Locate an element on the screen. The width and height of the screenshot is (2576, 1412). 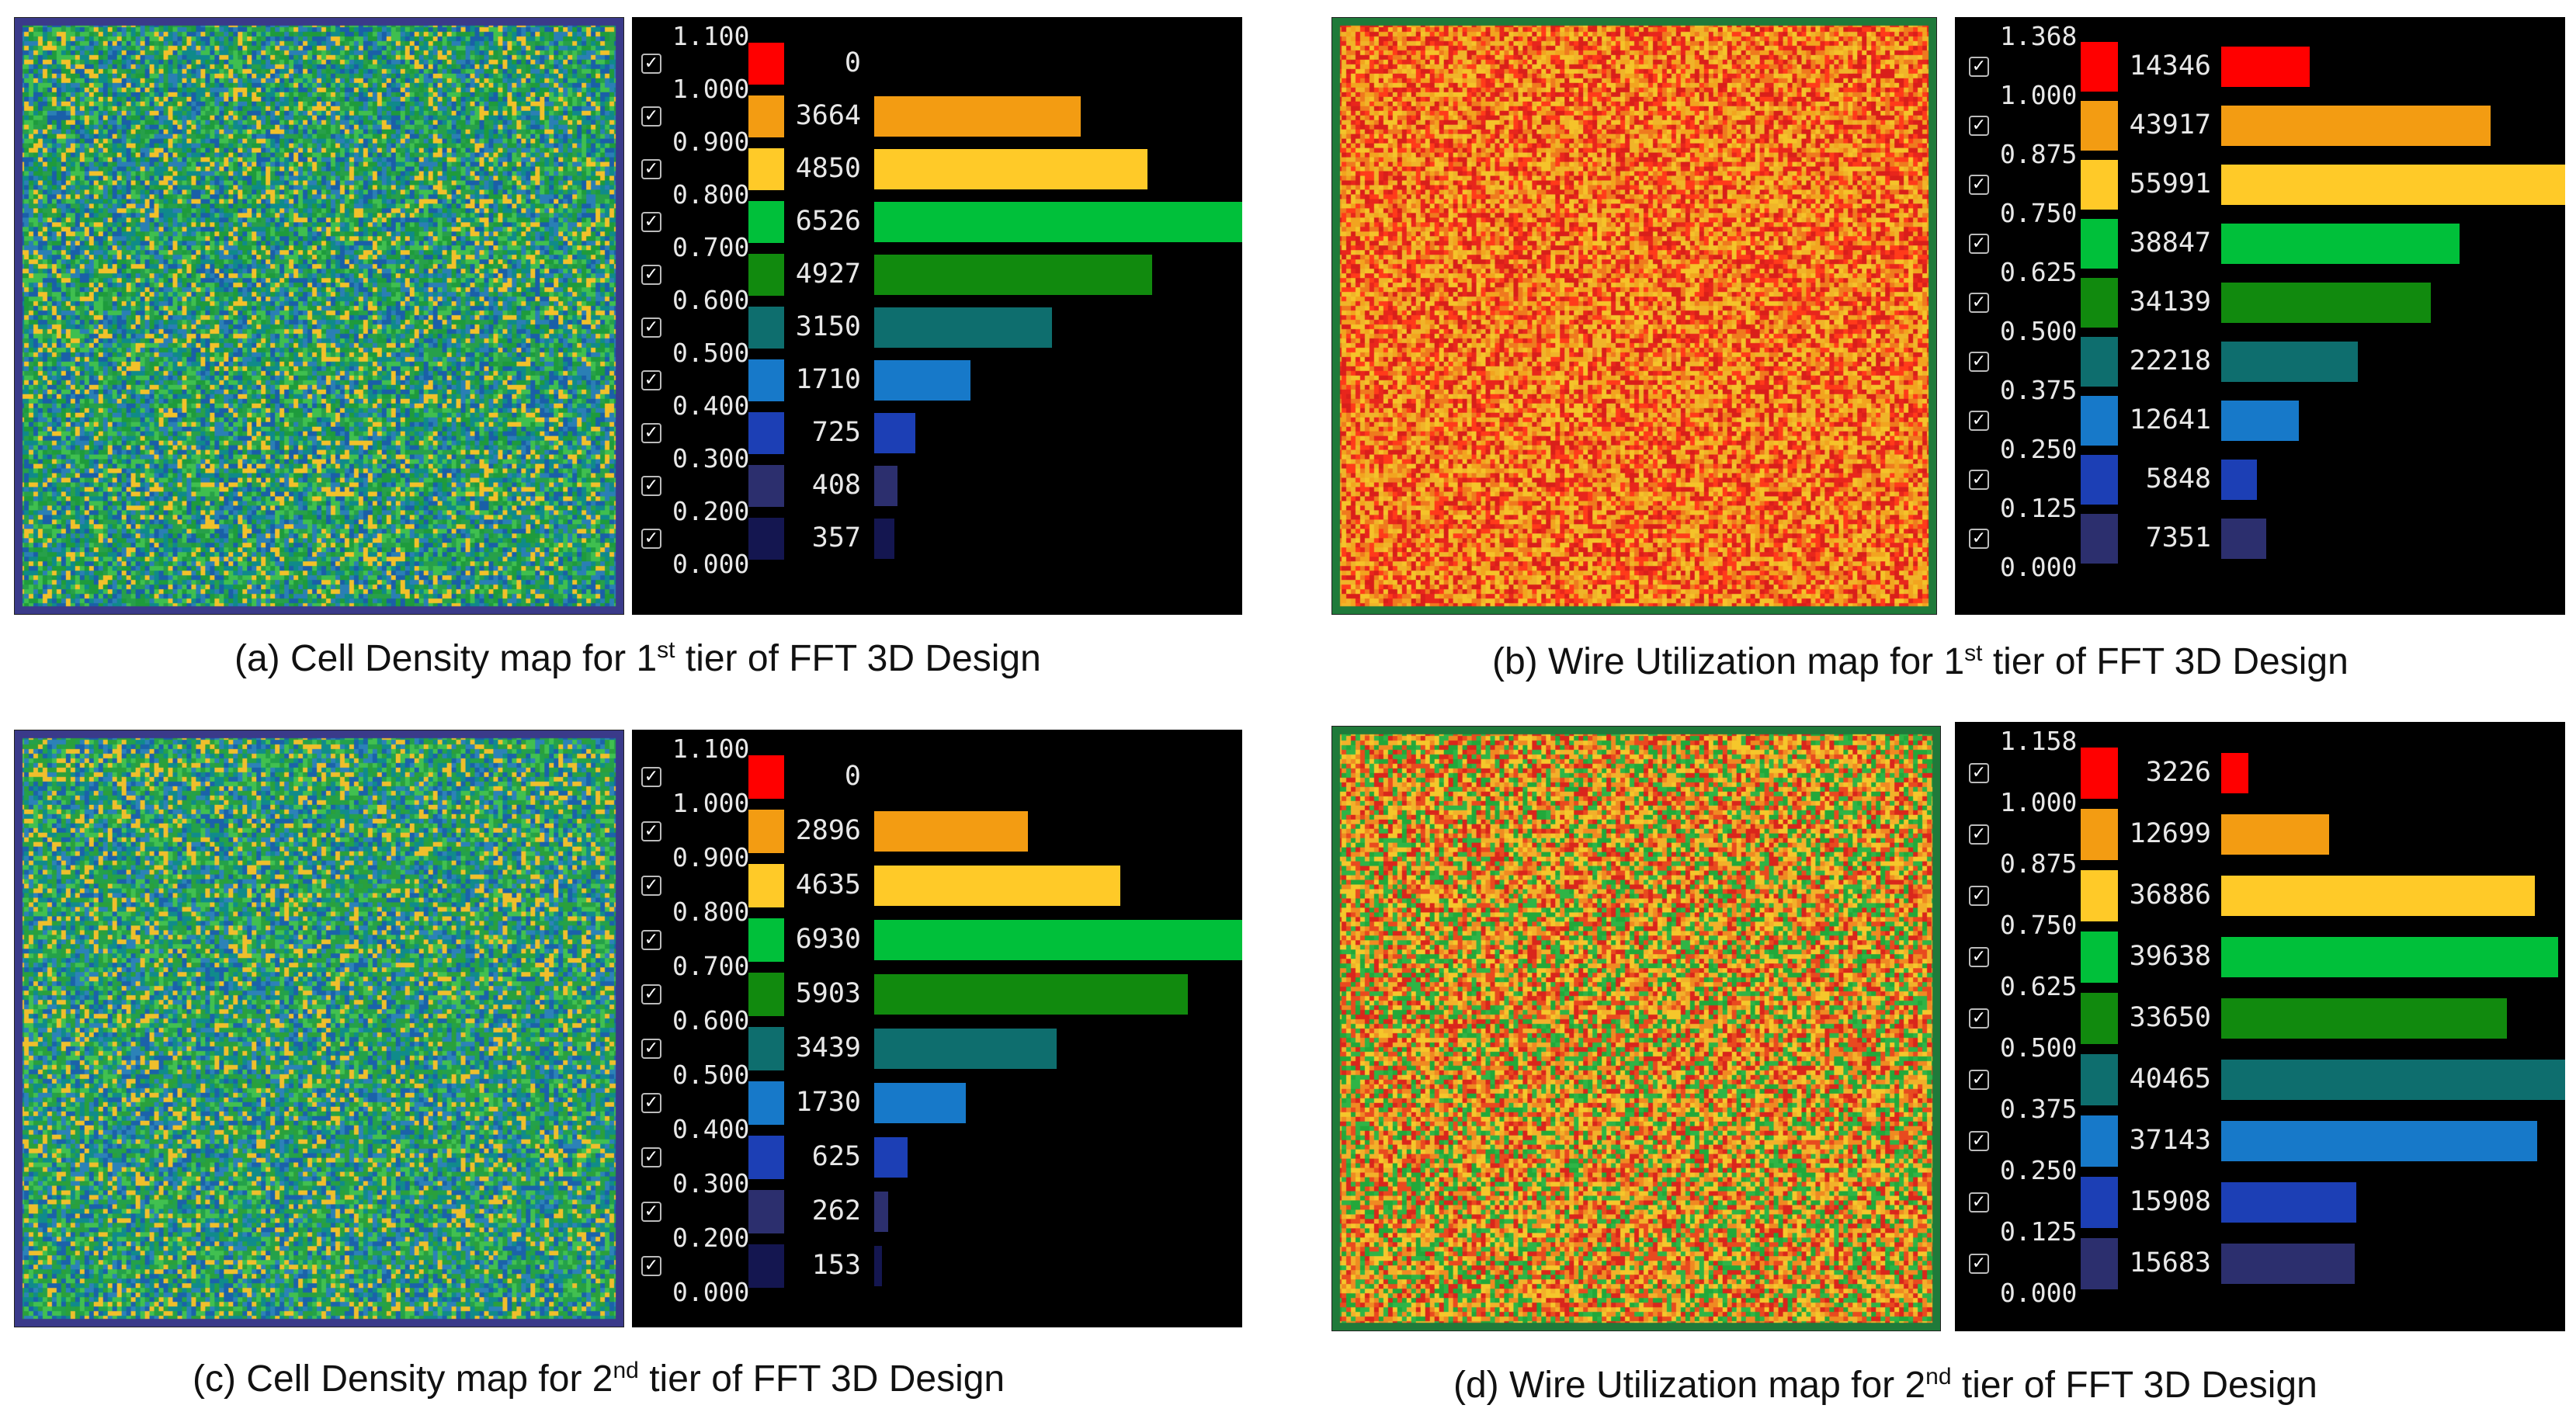
legend-tick-label: 0.250 is located at coordinates (2039, 449).